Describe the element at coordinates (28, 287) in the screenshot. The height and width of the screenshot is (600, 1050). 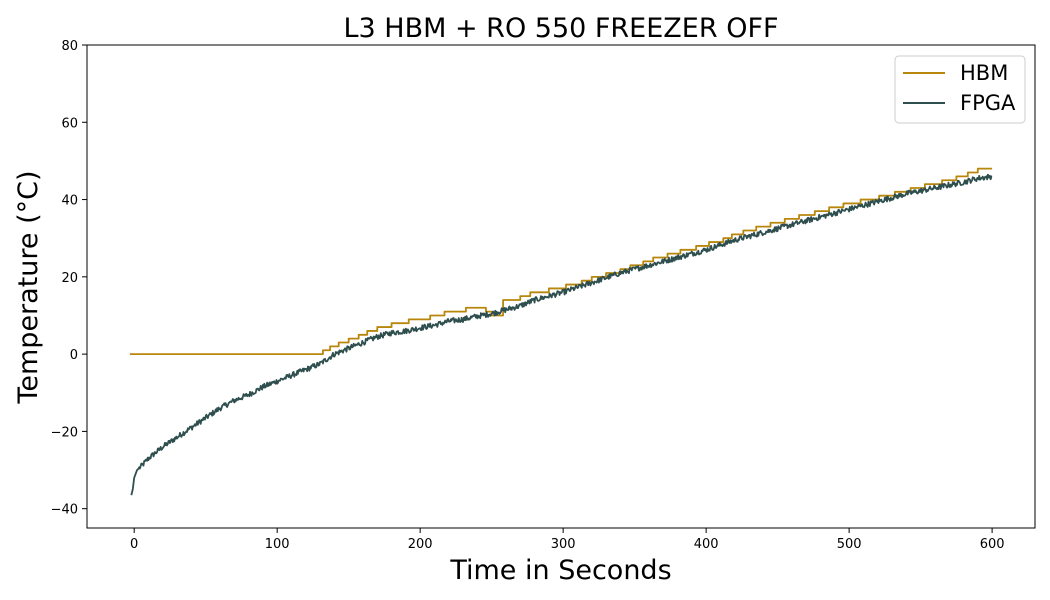
I see `y-axis-title: Temperature (°C)` at that location.